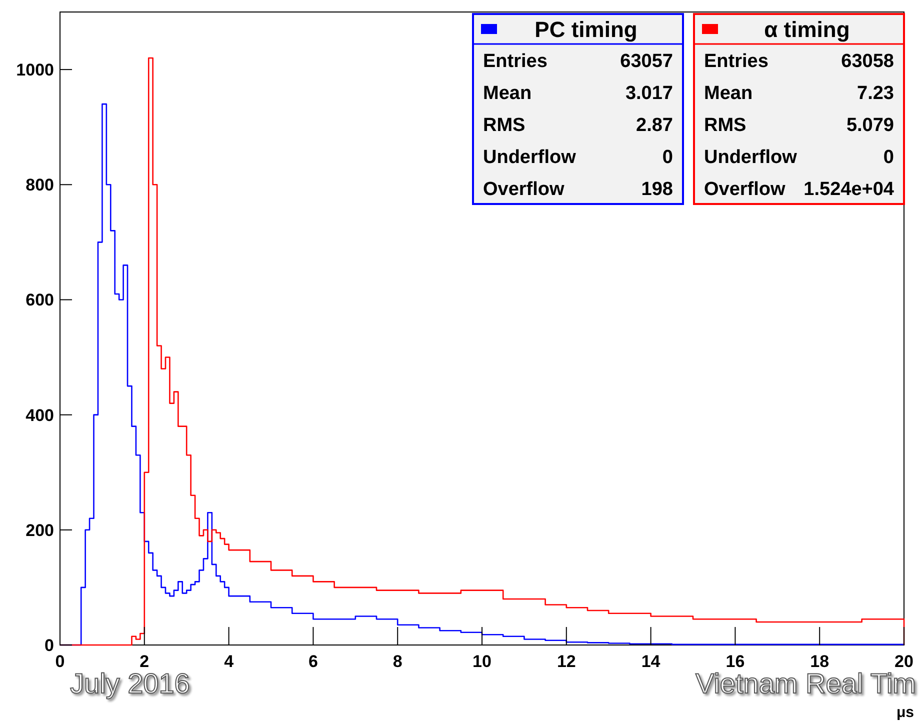 The height and width of the screenshot is (721, 922). What do you see at coordinates (820, 661) in the screenshot?
I see `x-tick-label: 18` at bounding box center [820, 661].